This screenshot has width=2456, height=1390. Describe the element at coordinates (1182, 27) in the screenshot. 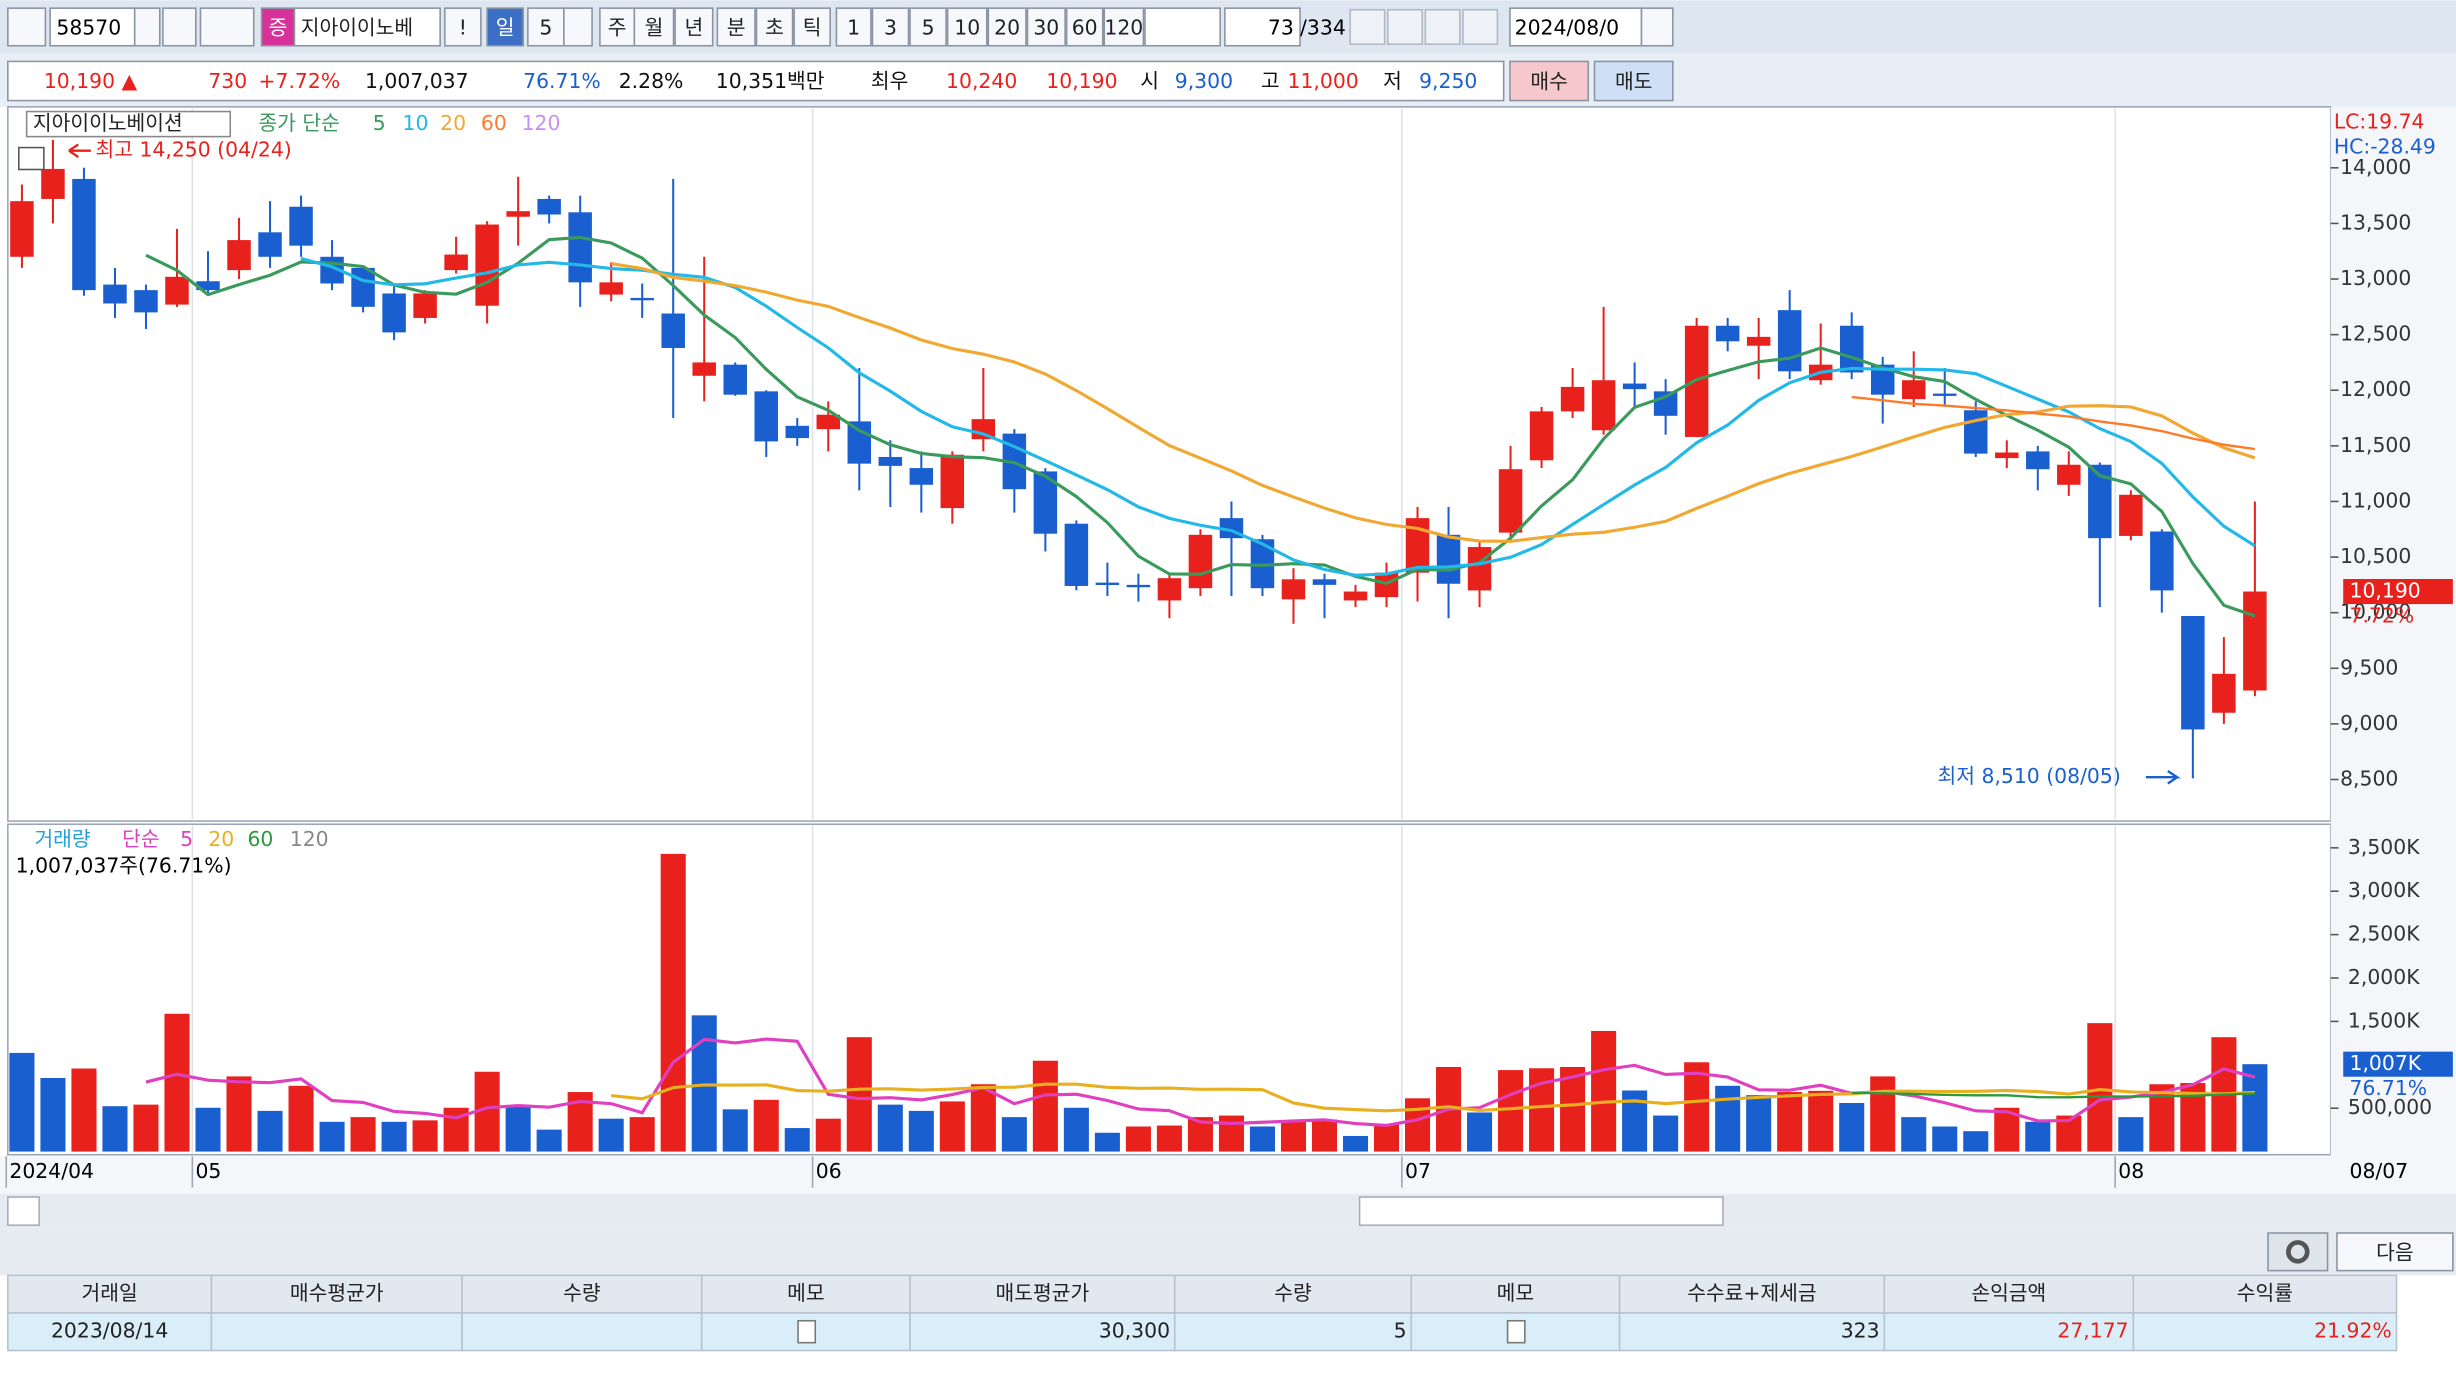

I see `blank-box` at that location.